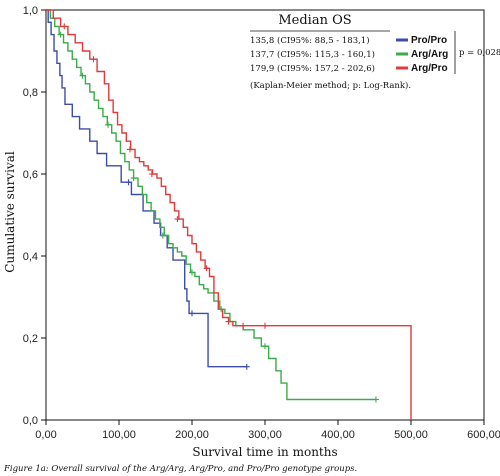 The width and height of the screenshot is (500, 476). I want to click on y-tick-label: 0,2, so click(30, 339).